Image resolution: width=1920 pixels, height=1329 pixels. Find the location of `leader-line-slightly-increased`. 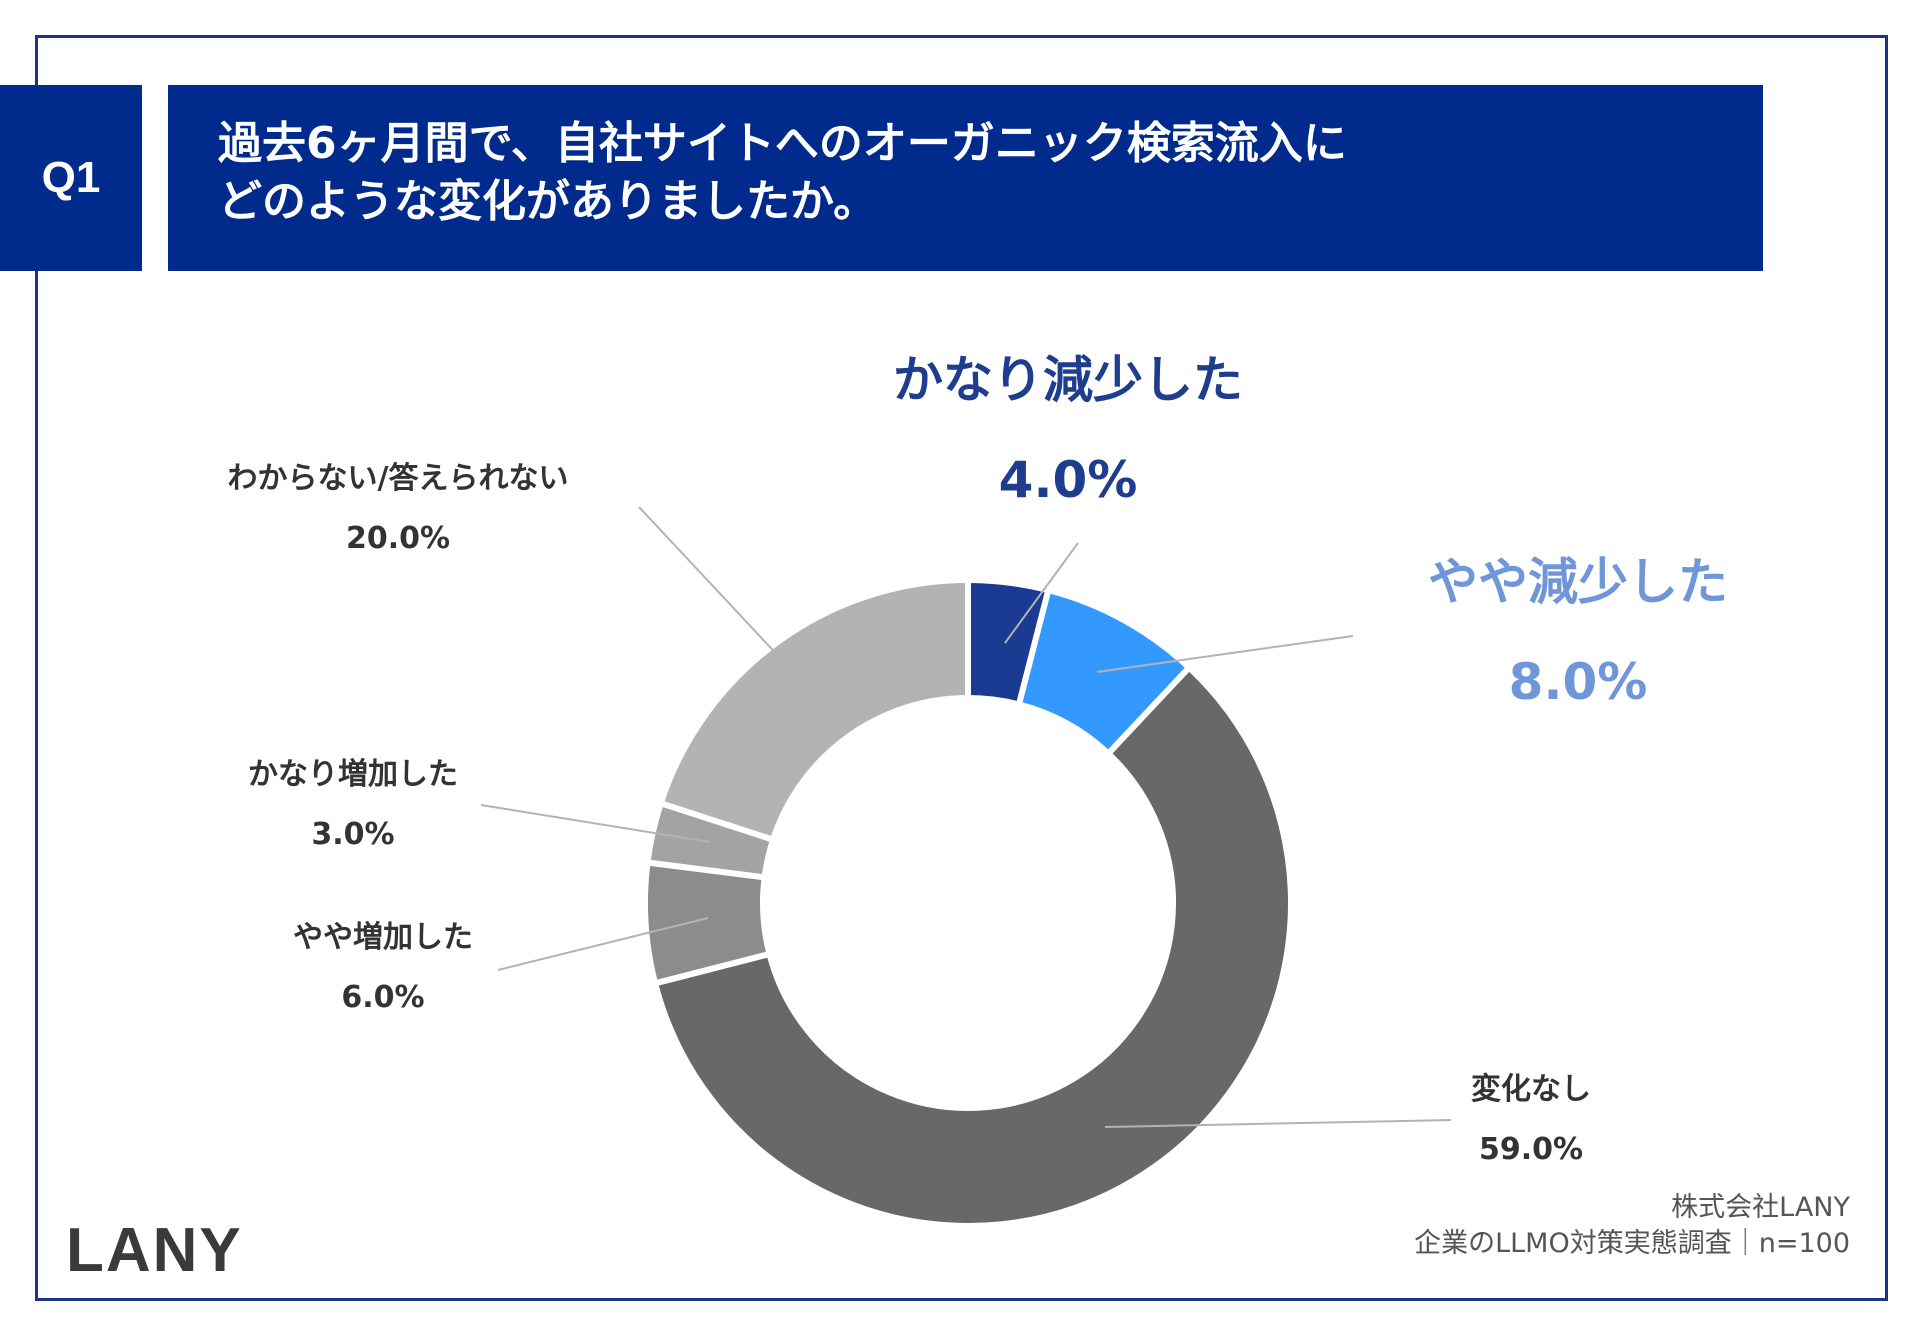

leader-line-slightly-increased is located at coordinates (603, 944).